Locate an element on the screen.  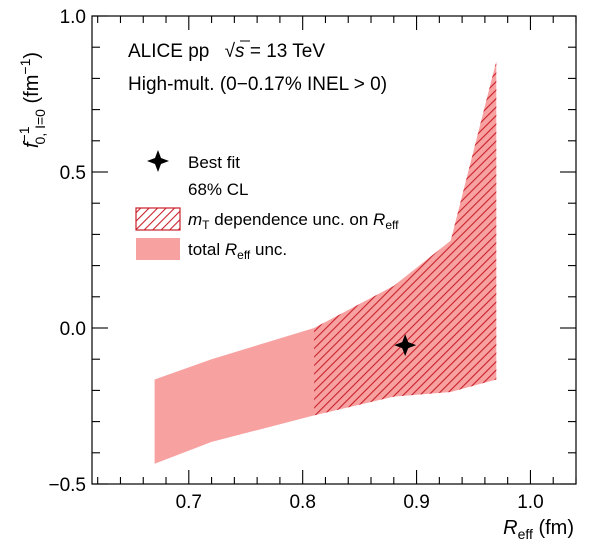
best-fit-point is located at coordinates (405, 345).